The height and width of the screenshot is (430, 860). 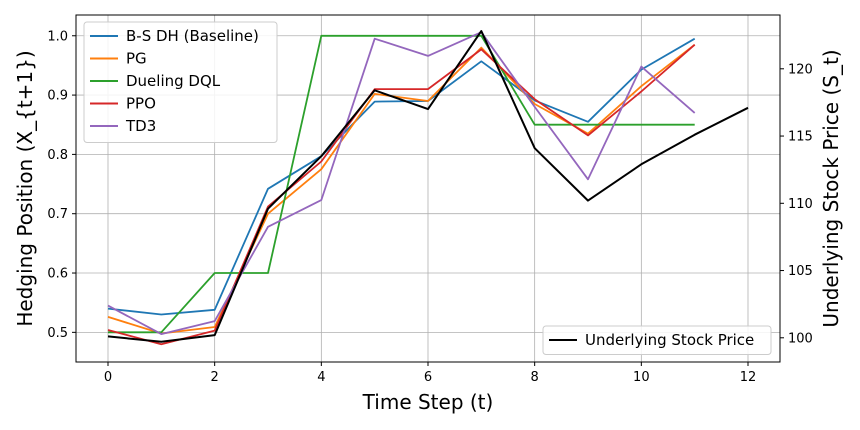 I want to click on legend-label: Dueling DQL, so click(x=173, y=81).